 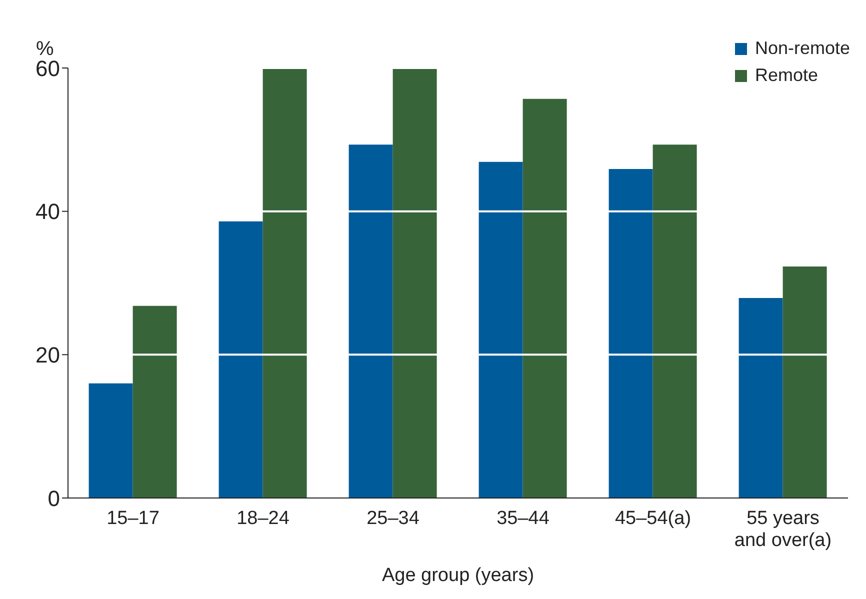 I want to click on x-axis-title: Age group (years), so click(x=458, y=575).